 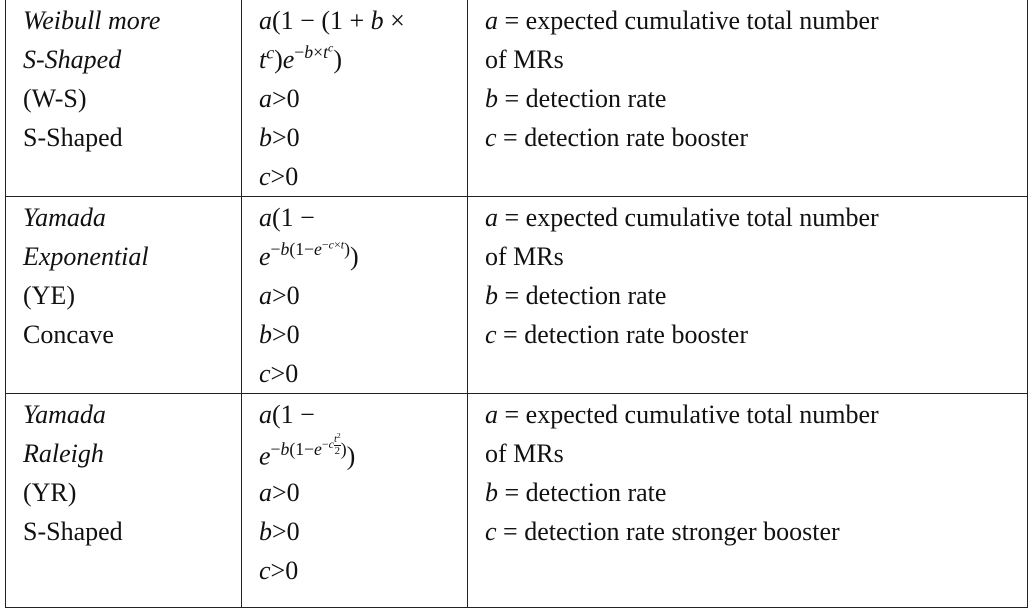 I want to click on formula-cell: a(1 − e−b(1−e−c×t)) a>0 b>0 c>0, so click(x=354, y=295).